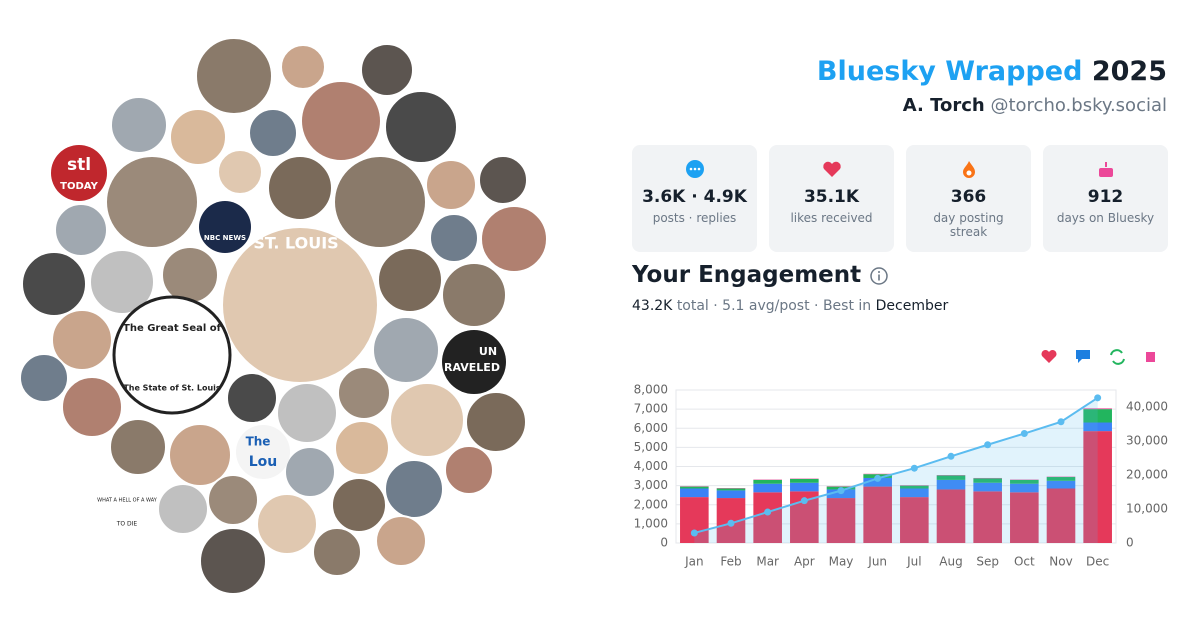 This screenshot has width=1200, height=630. What do you see at coordinates (1147, 509) in the screenshot?
I see `y2-tick-label: 10,000` at bounding box center [1147, 509].